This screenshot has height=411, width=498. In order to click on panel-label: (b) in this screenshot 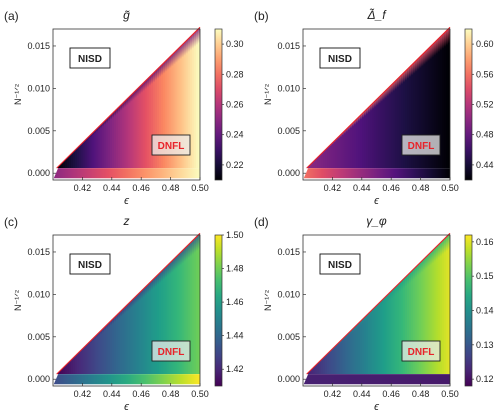, I will do `click(261, 16)`.